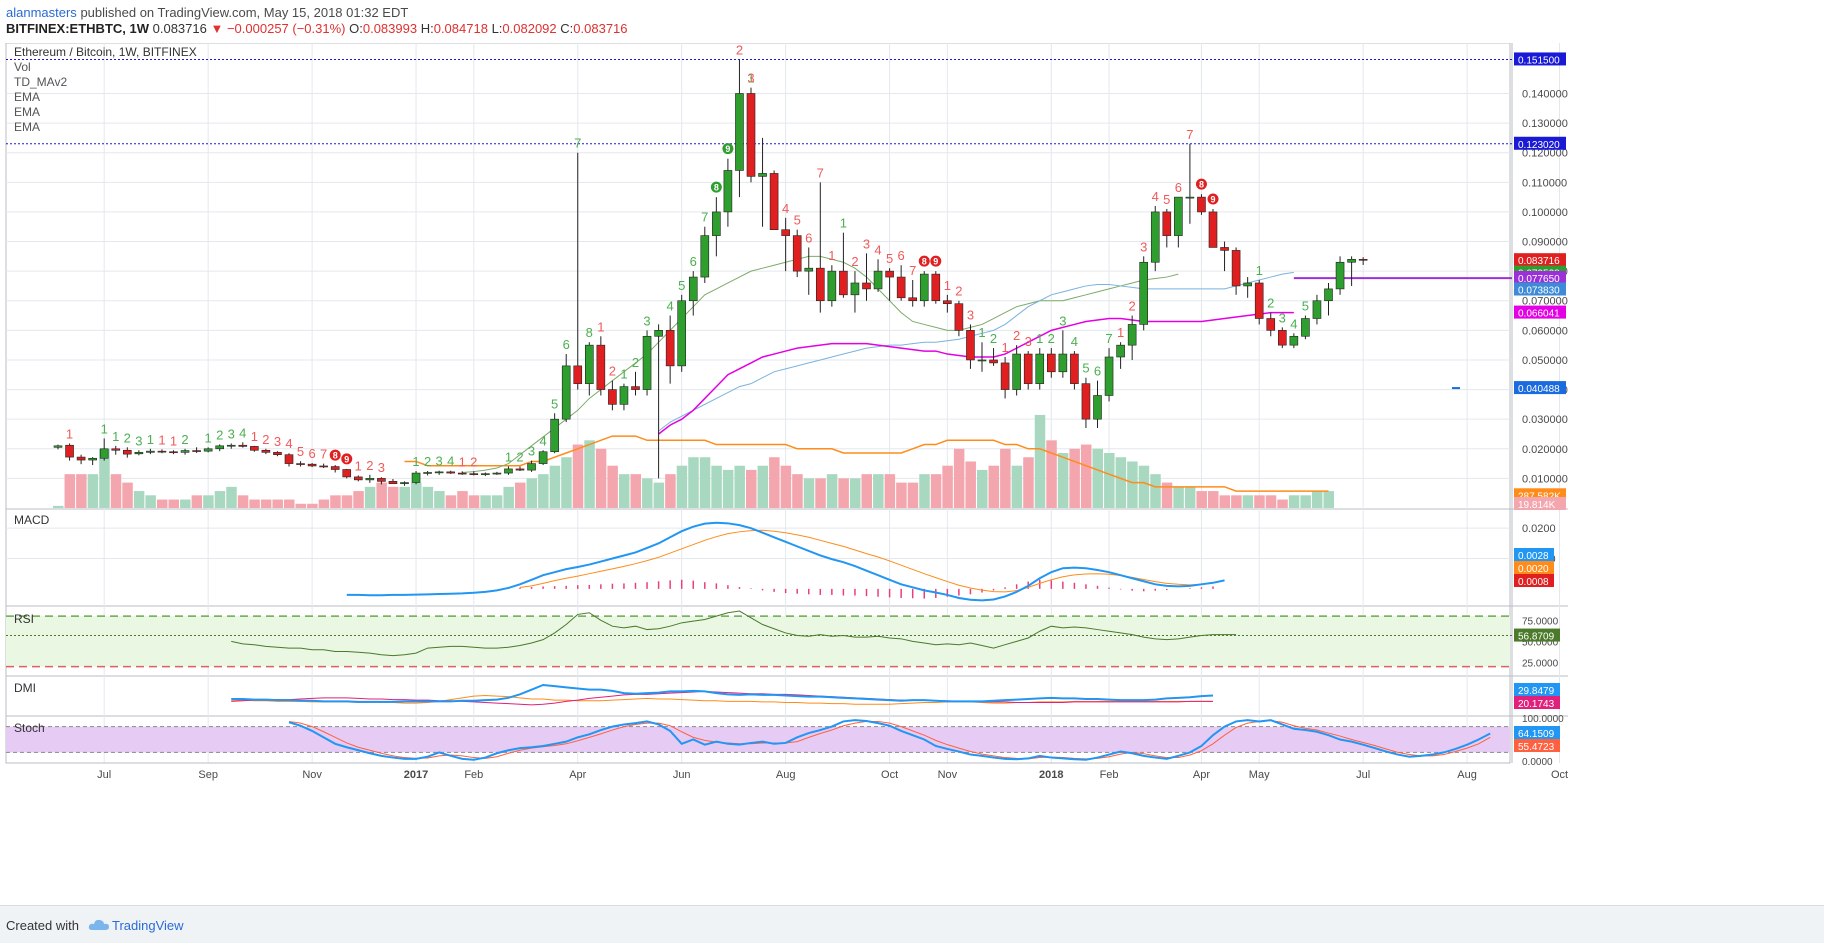  I want to click on price-label: 0.040488, so click(1539, 389).